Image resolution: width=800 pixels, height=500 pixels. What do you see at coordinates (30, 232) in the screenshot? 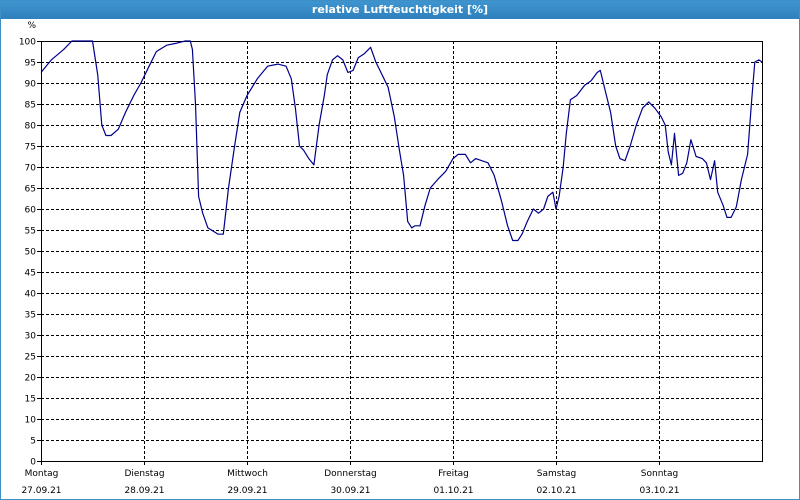
I see `y-tick-label: 55` at bounding box center [30, 232].